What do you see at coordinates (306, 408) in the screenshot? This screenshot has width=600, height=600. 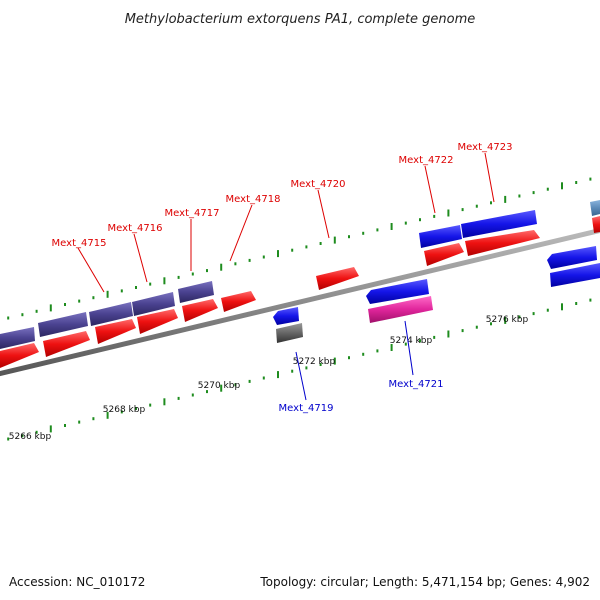 I see `gene-label-mext-4719: Mext_4719` at bounding box center [306, 408].